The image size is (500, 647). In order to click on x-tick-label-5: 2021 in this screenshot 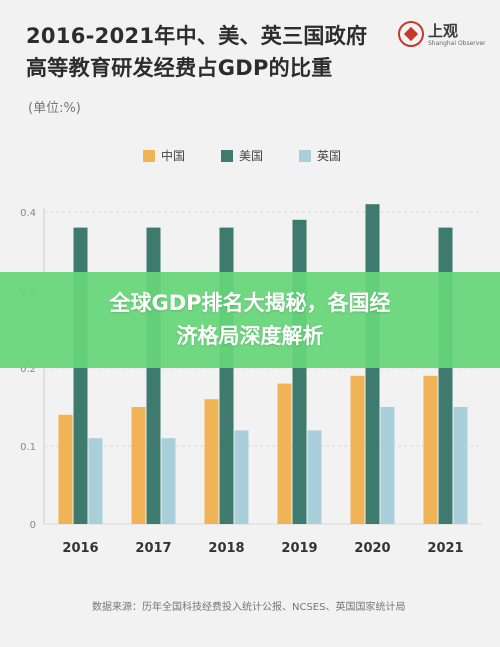, I will do `click(445, 548)`.